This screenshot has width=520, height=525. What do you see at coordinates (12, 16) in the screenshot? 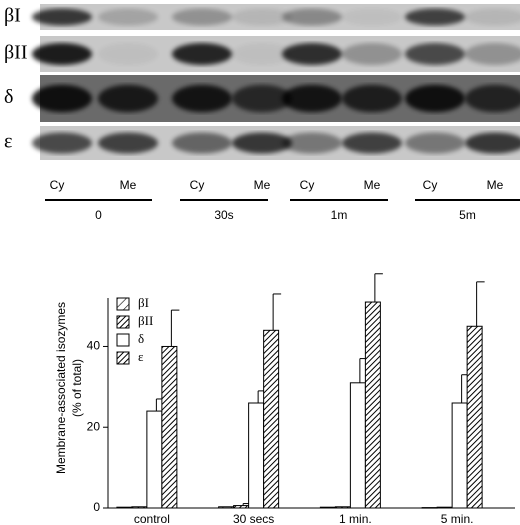
I see `row-label: βI` at bounding box center [12, 16].